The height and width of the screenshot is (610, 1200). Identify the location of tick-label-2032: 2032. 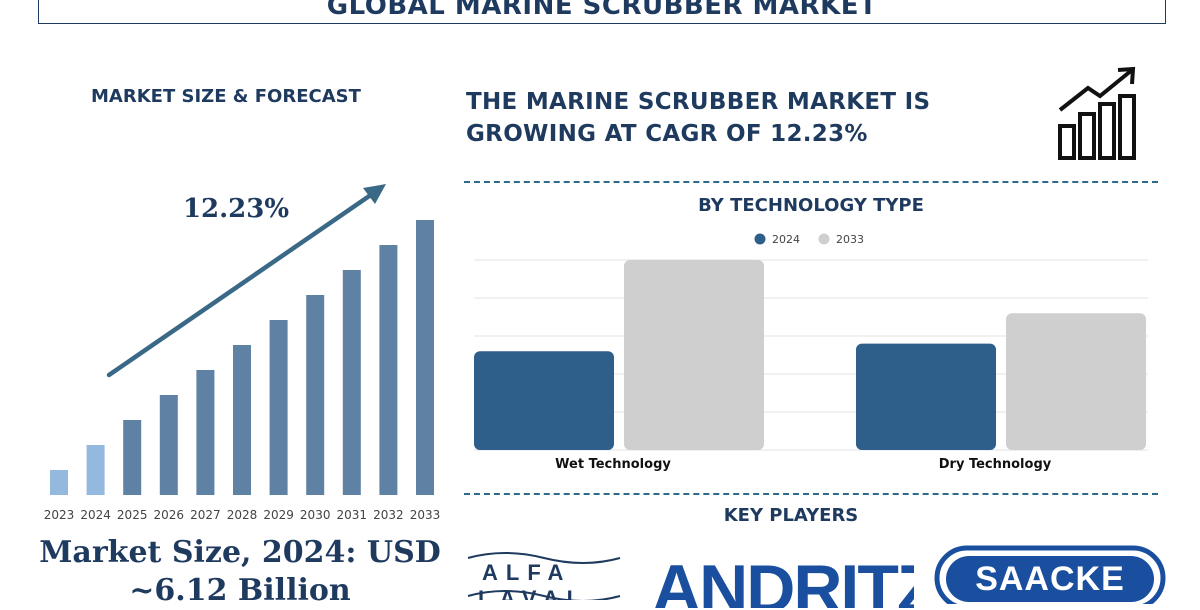
(388, 515).